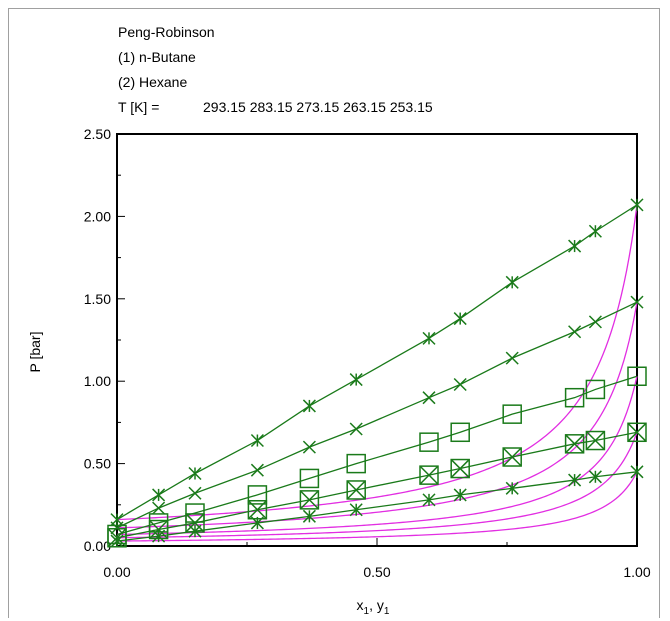 This screenshot has height=621, width=670. What do you see at coordinates (367, 611) in the screenshot?
I see `x-axis-label-sub1: 1` at bounding box center [367, 611].